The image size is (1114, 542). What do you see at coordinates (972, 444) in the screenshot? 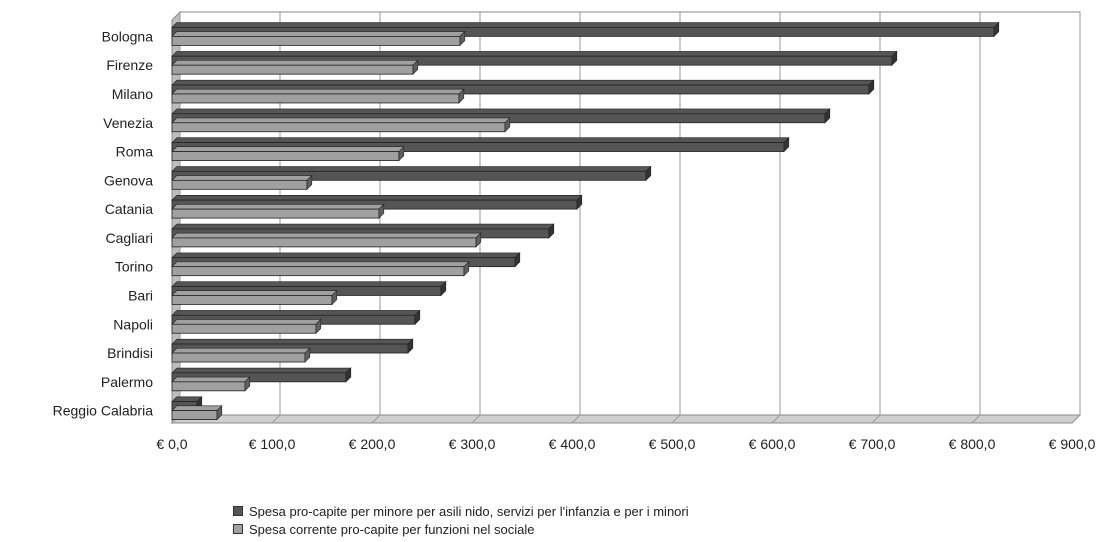
I see `x-tick-label: € 800,0` at bounding box center [972, 444].